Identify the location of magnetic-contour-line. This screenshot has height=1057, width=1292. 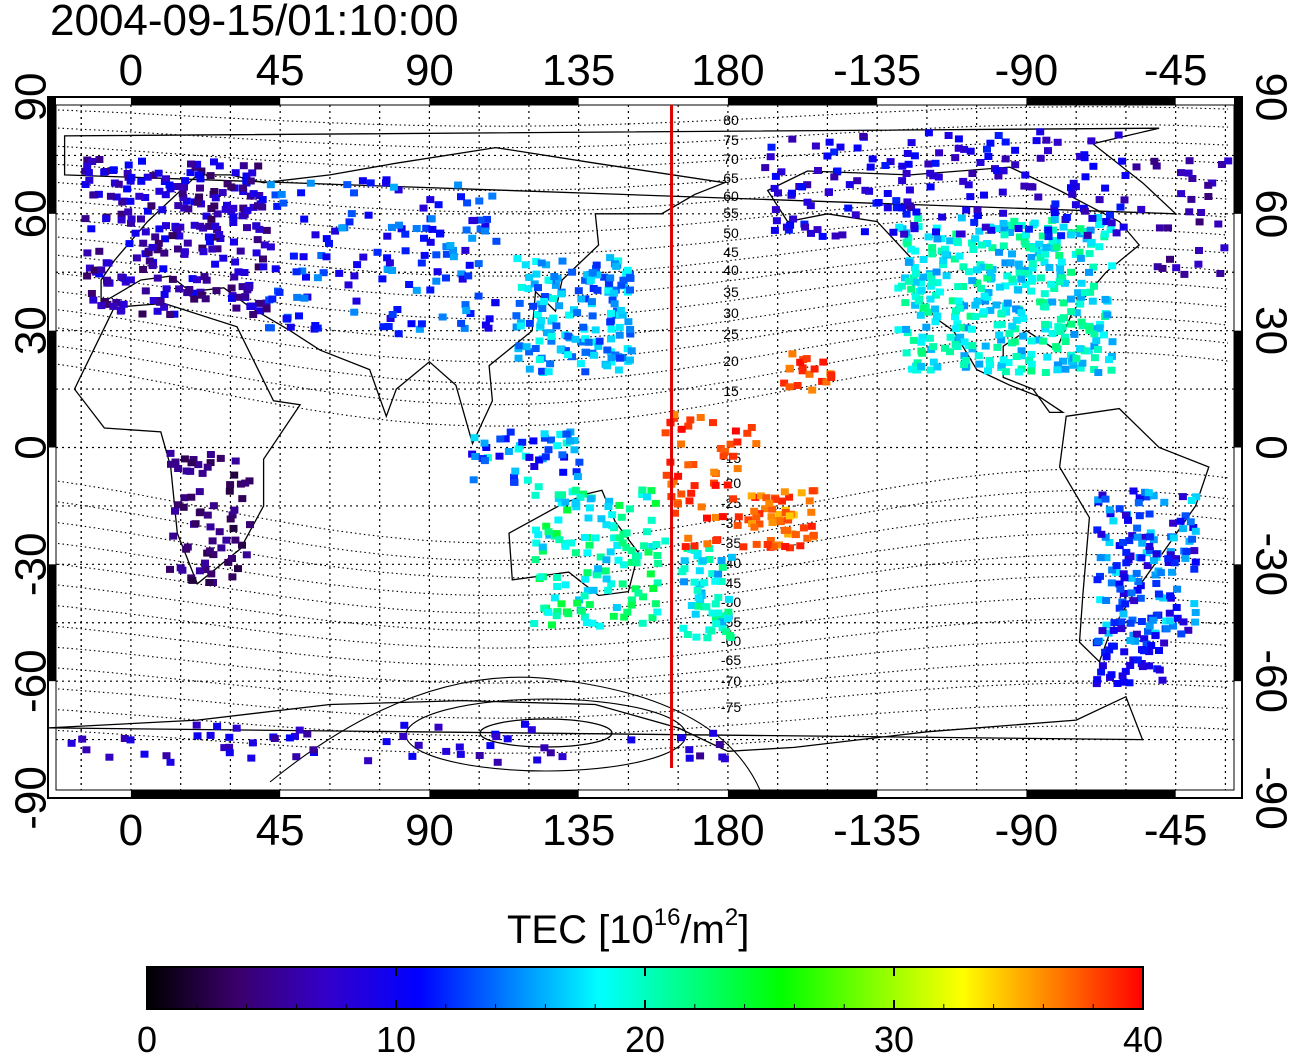
(643, 700).